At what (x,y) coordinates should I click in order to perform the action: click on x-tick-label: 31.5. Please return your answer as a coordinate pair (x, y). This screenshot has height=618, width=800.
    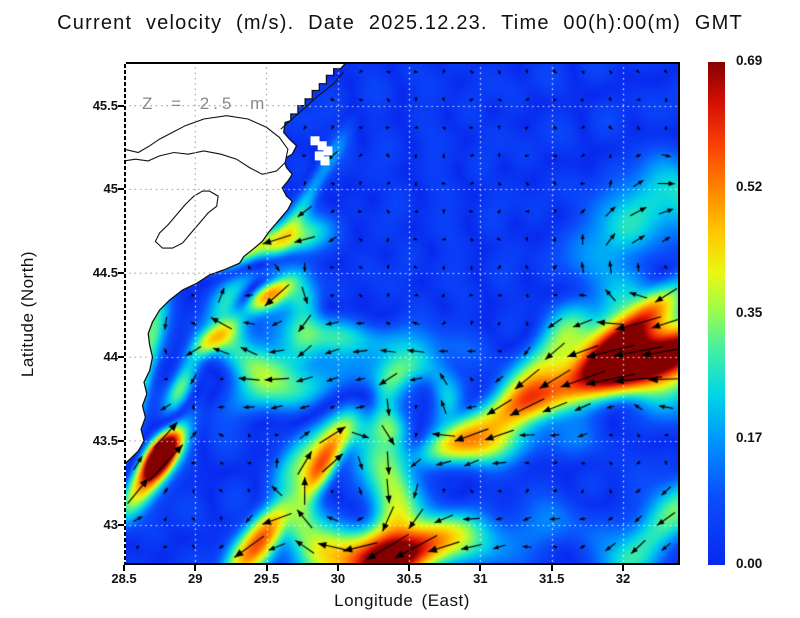
    Looking at the image, I should click on (552, 578).